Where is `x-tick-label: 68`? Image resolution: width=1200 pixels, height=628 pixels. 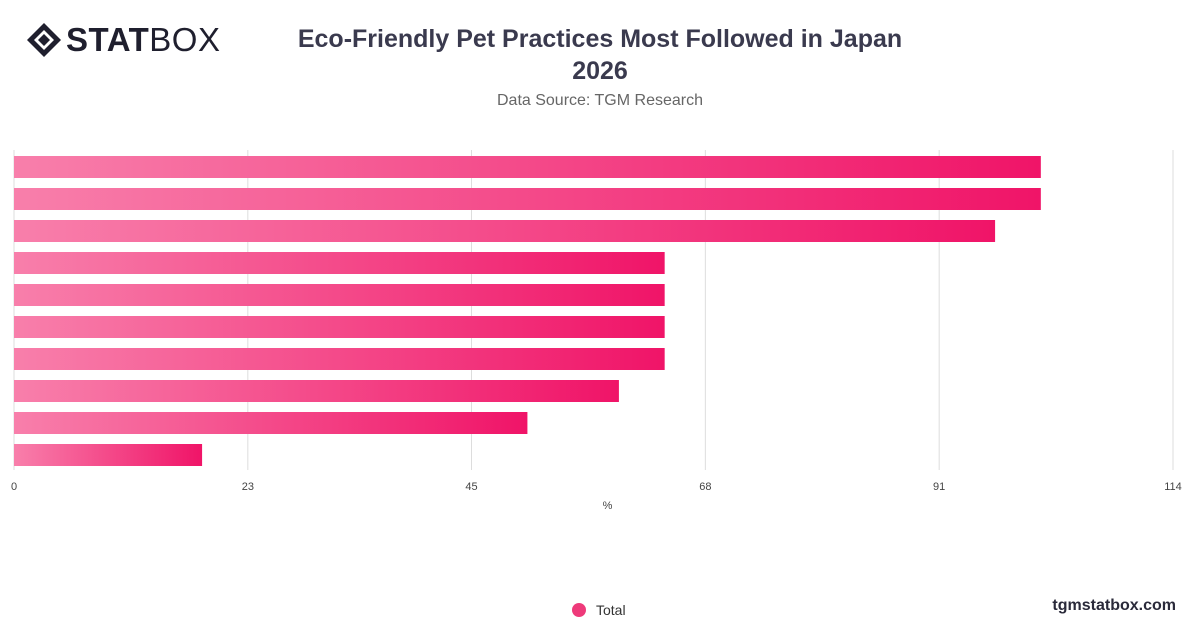 x-tick-label: 68 is located at coordinates (705, 487).